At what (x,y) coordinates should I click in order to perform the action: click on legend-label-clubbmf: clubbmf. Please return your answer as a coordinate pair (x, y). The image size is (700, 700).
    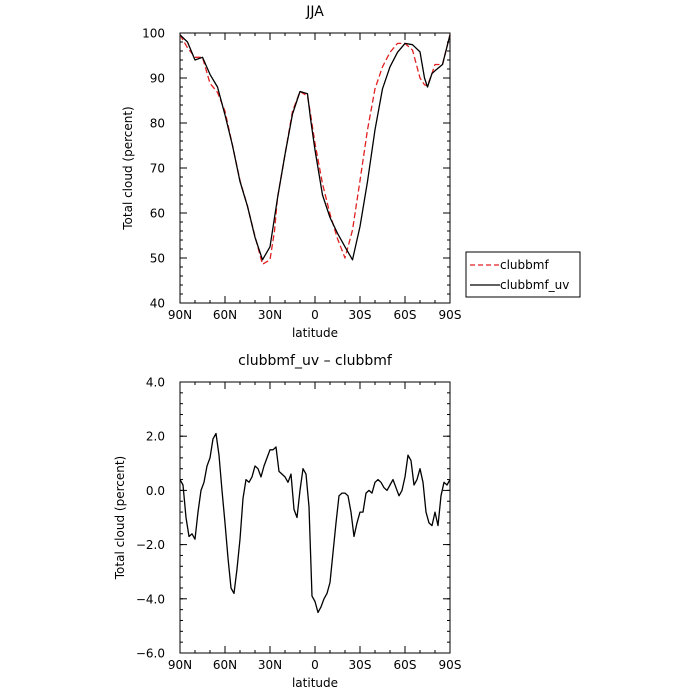
    Looking at the image, I should click on (524, 265).